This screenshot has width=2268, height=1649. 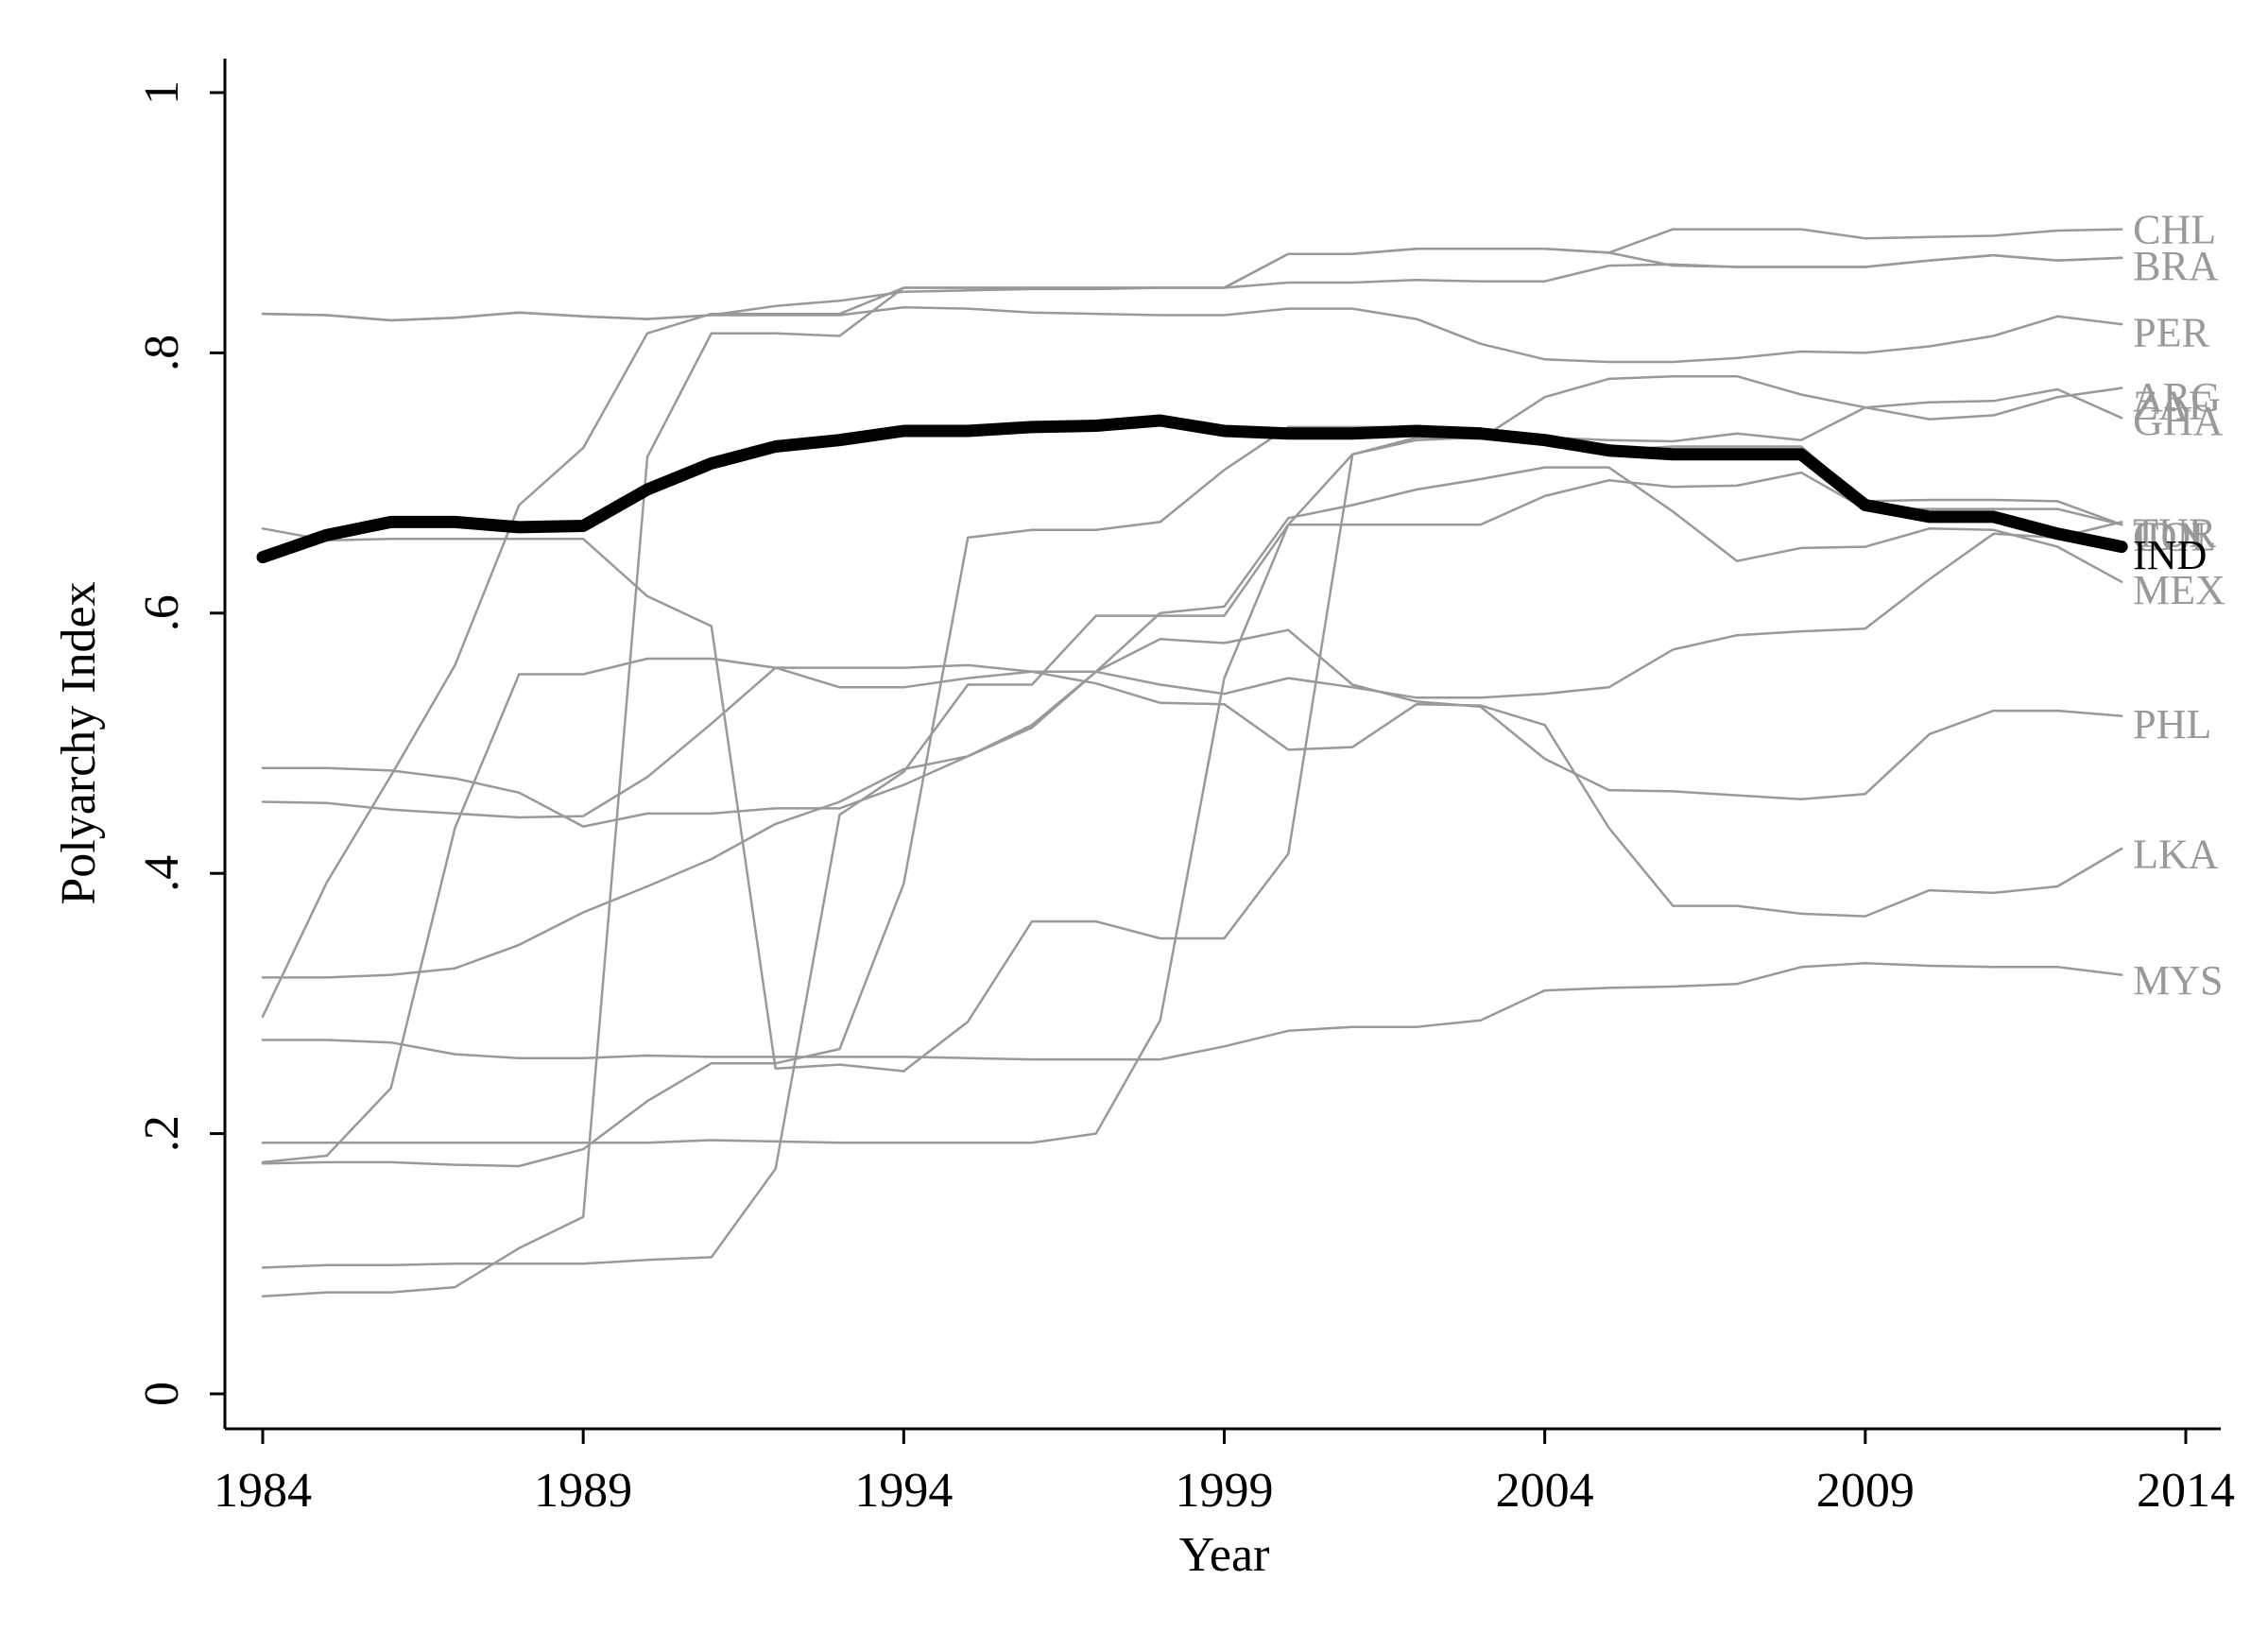 What do you see at coordinates (263, 1491) in the screenshot?
I see `x-tick-label-1984: 1984` at bounding box center [263, 1491].